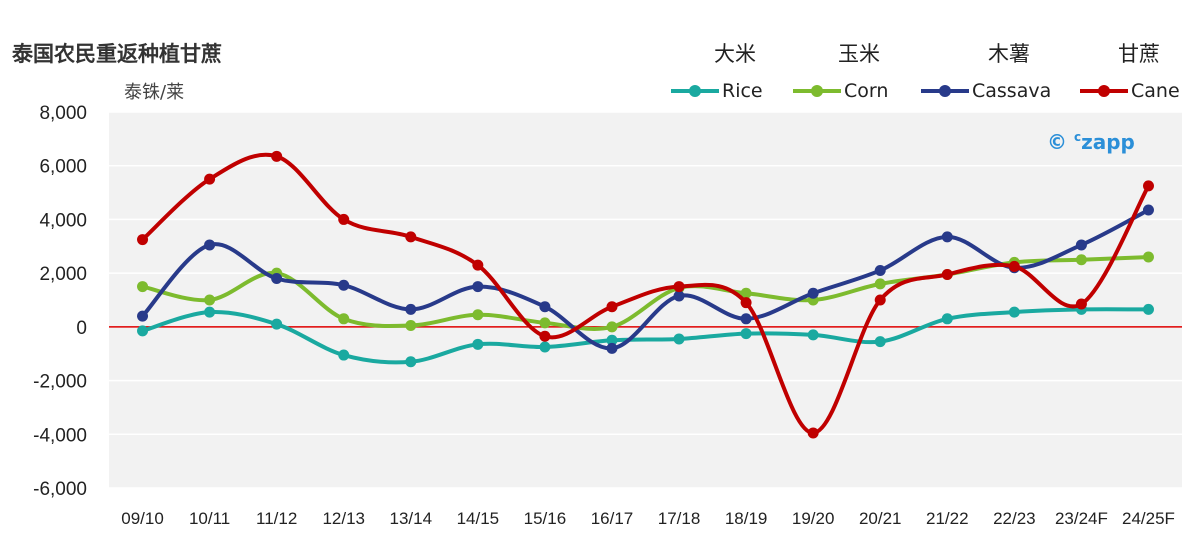 The width and height of the screenshot is (1193, 558). I want to click on x-tick-label: 22/23, so click(1014, 518).